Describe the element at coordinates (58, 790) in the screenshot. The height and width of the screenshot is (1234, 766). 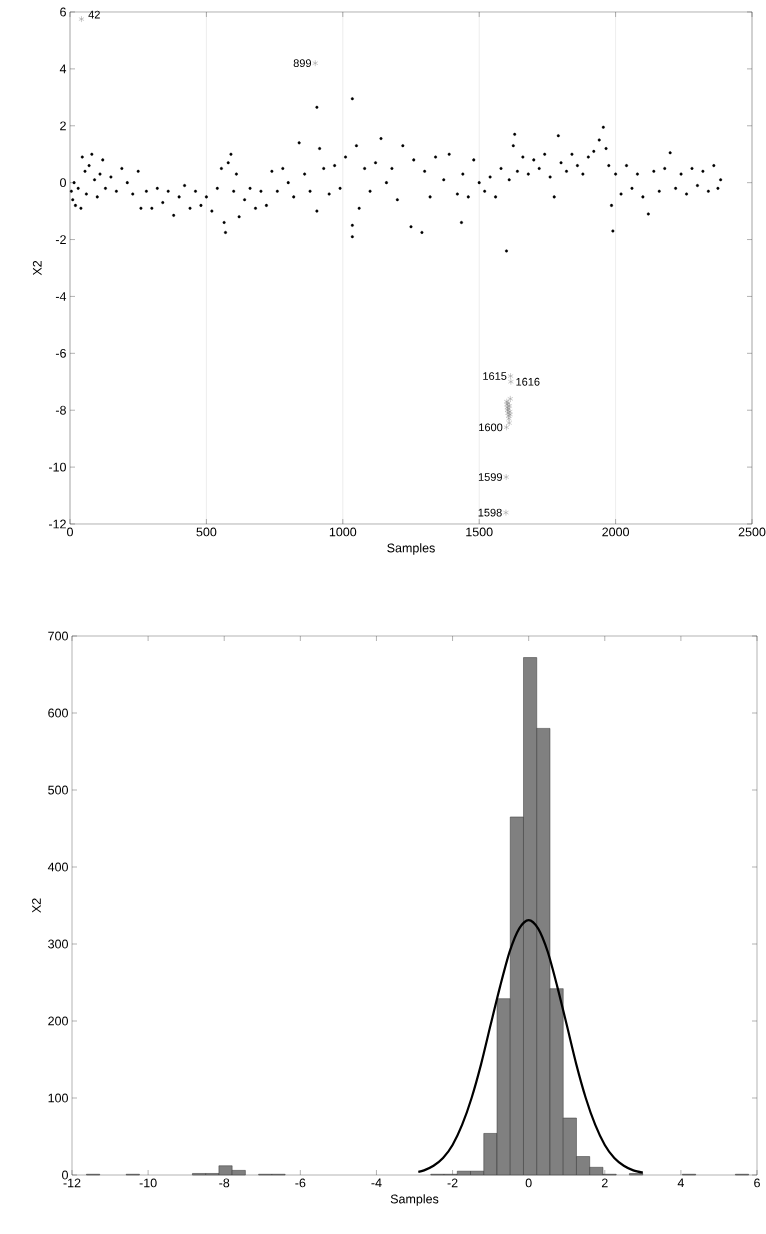
I see `y-tick-label: 500` at that location.